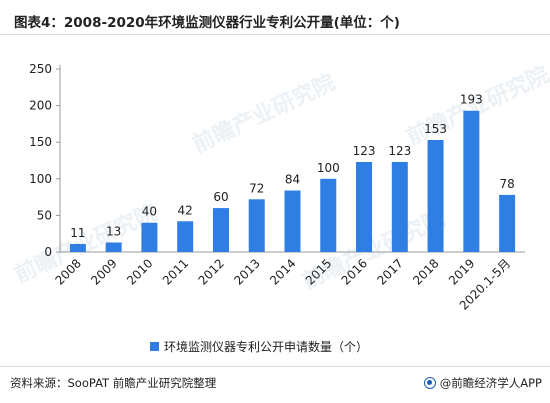 The height and width of the screenshot is (403, 550). I want to click on data-label: 11, so click(77, 233).